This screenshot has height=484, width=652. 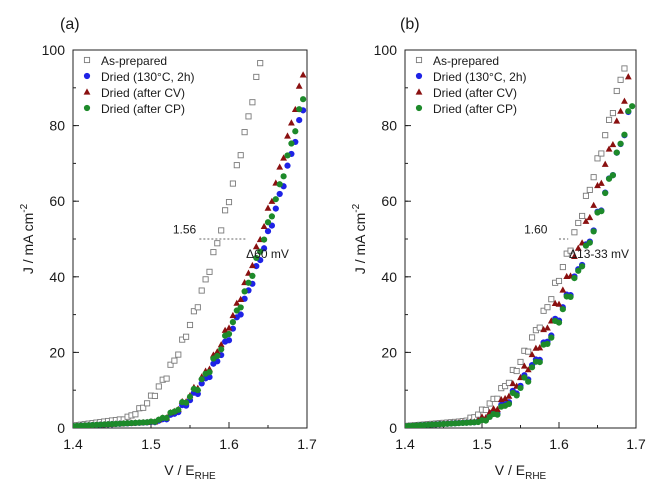 I want to click on annotation-label: Δ60 mV, so click(x=267, y=254).